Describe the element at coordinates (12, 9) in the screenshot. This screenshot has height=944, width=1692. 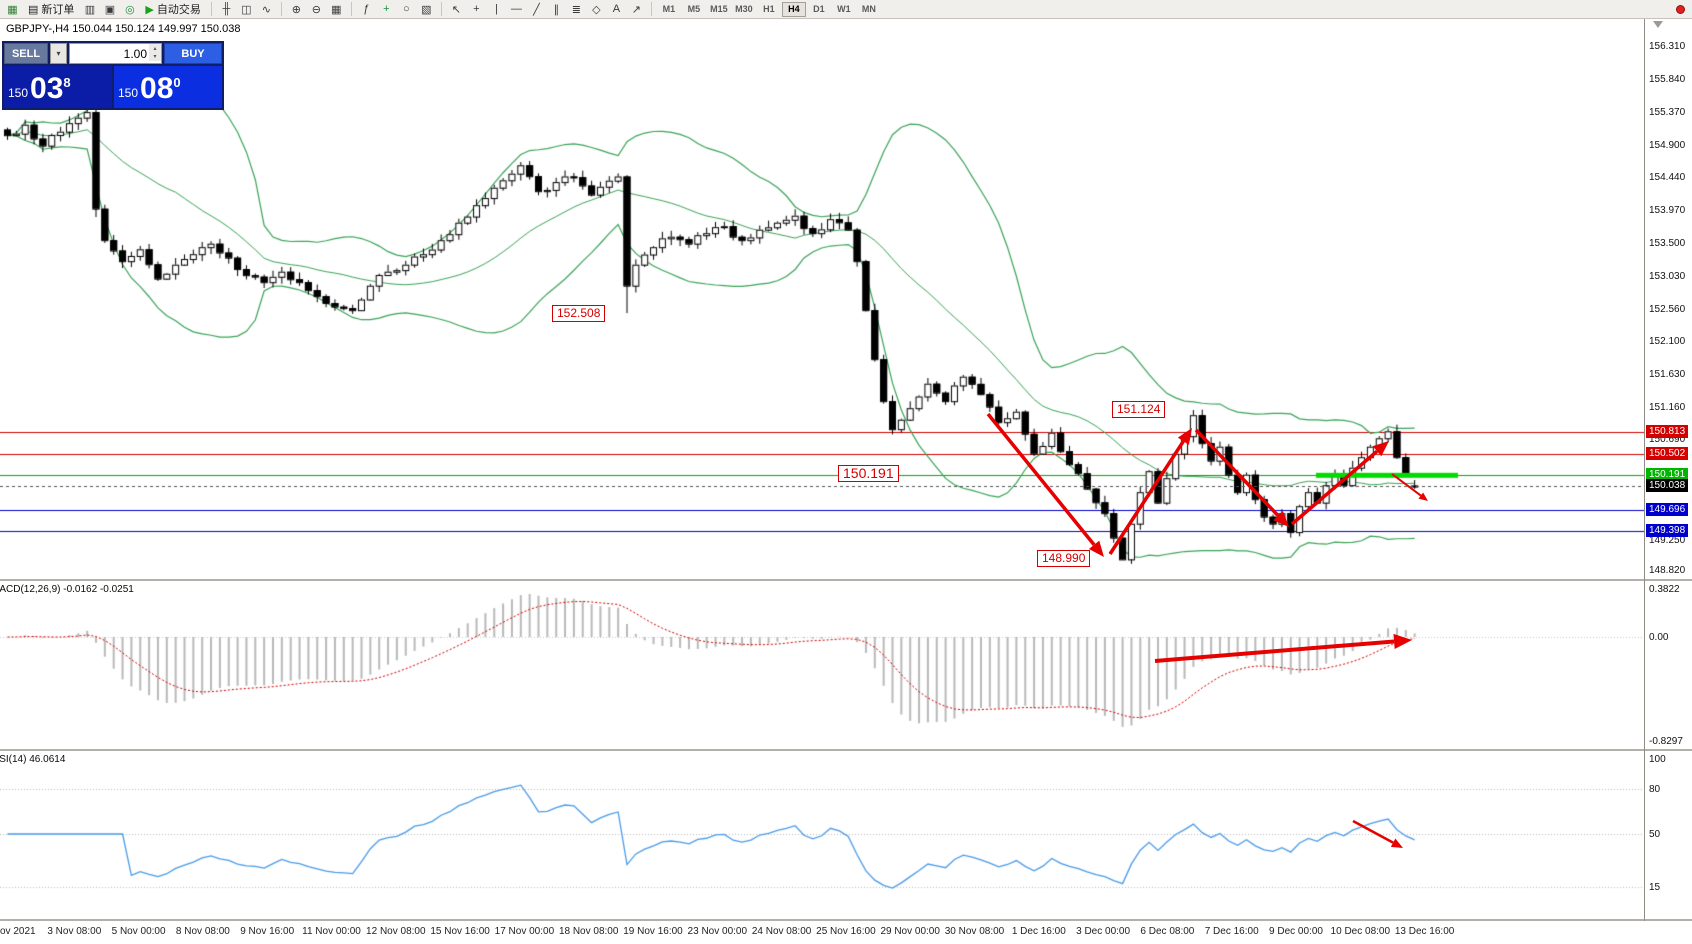
I see `new-chart-icon: ▦` at that location.